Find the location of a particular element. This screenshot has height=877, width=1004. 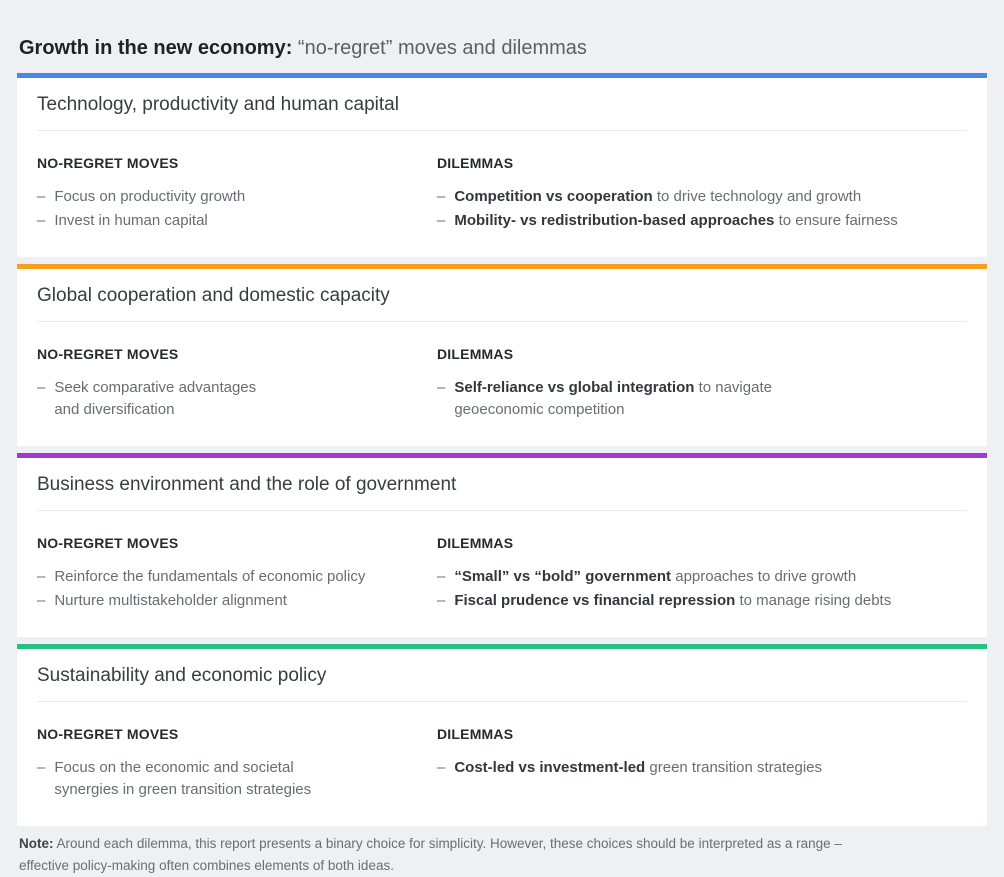

list-item: – Invest in human capital is located at coordinates (237, 221).